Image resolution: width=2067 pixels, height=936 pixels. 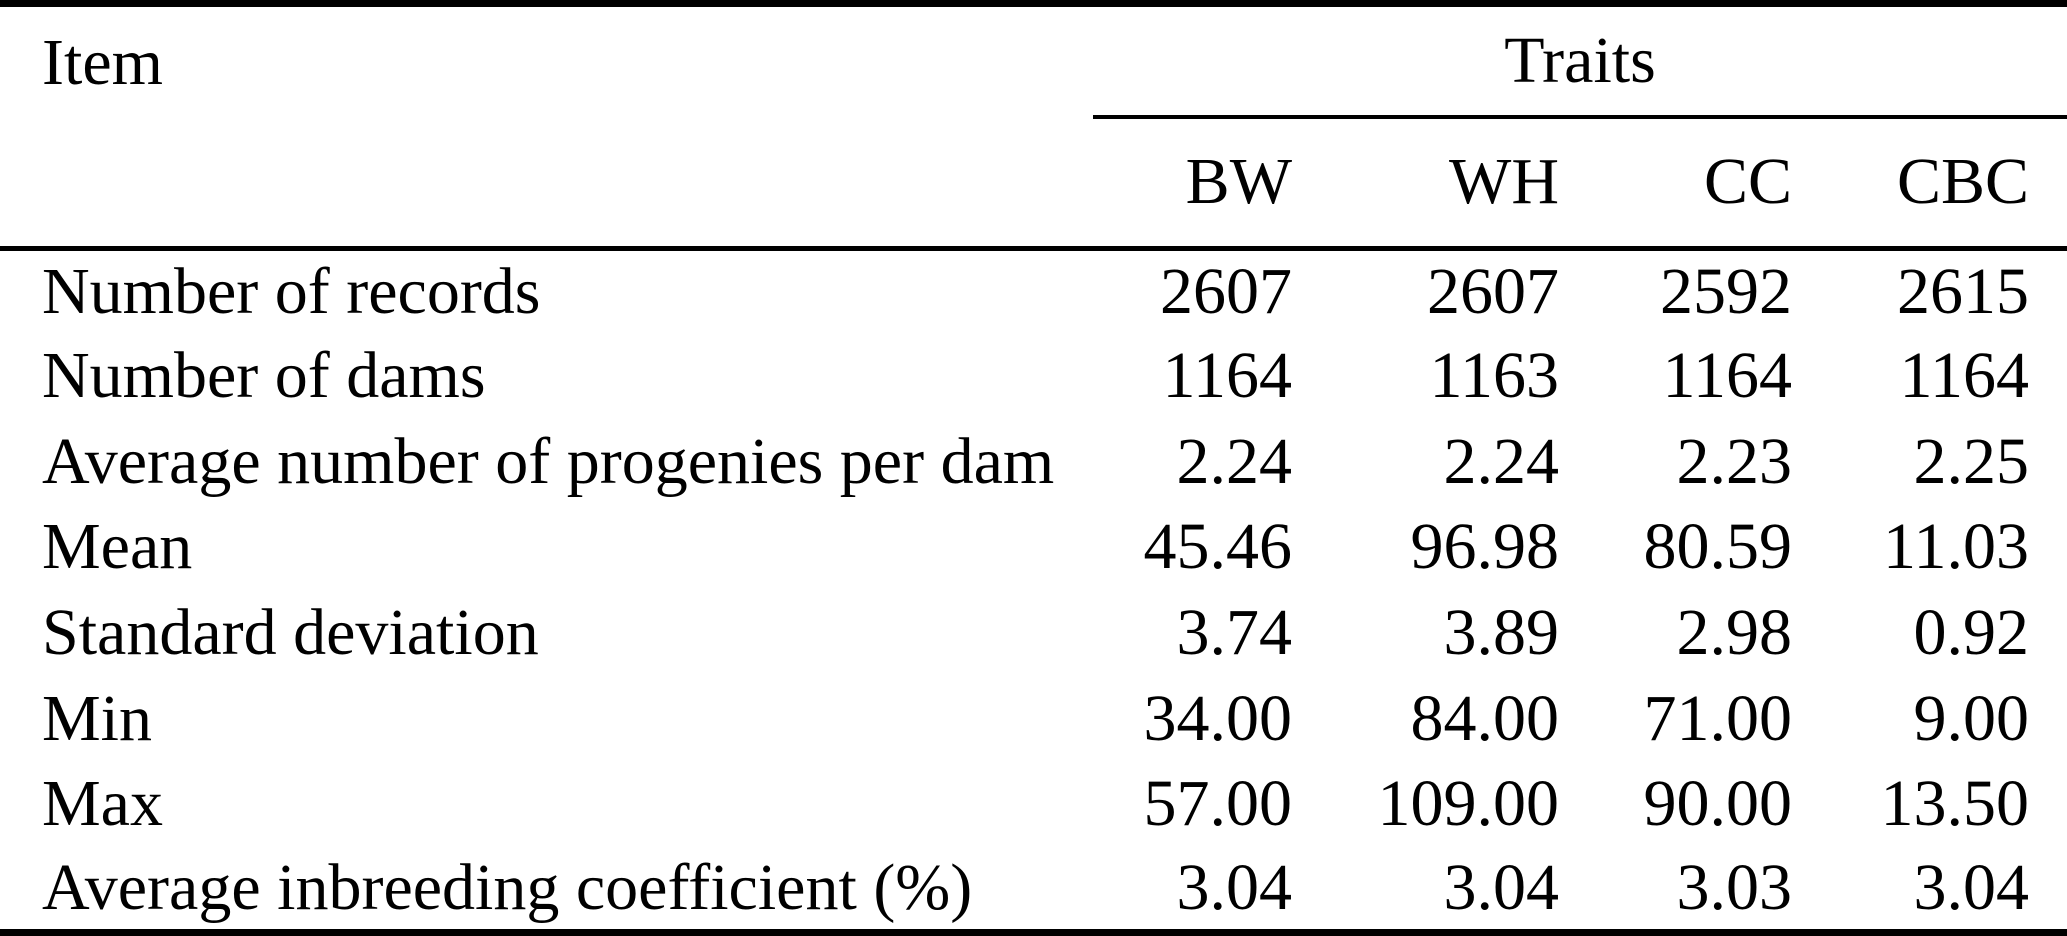 What do you see at coordinates (1033, 719) in the screenshot?
I see `table-row: Min 34.00 84.00 71.00 9.00` at bounding box center [1033, 719].